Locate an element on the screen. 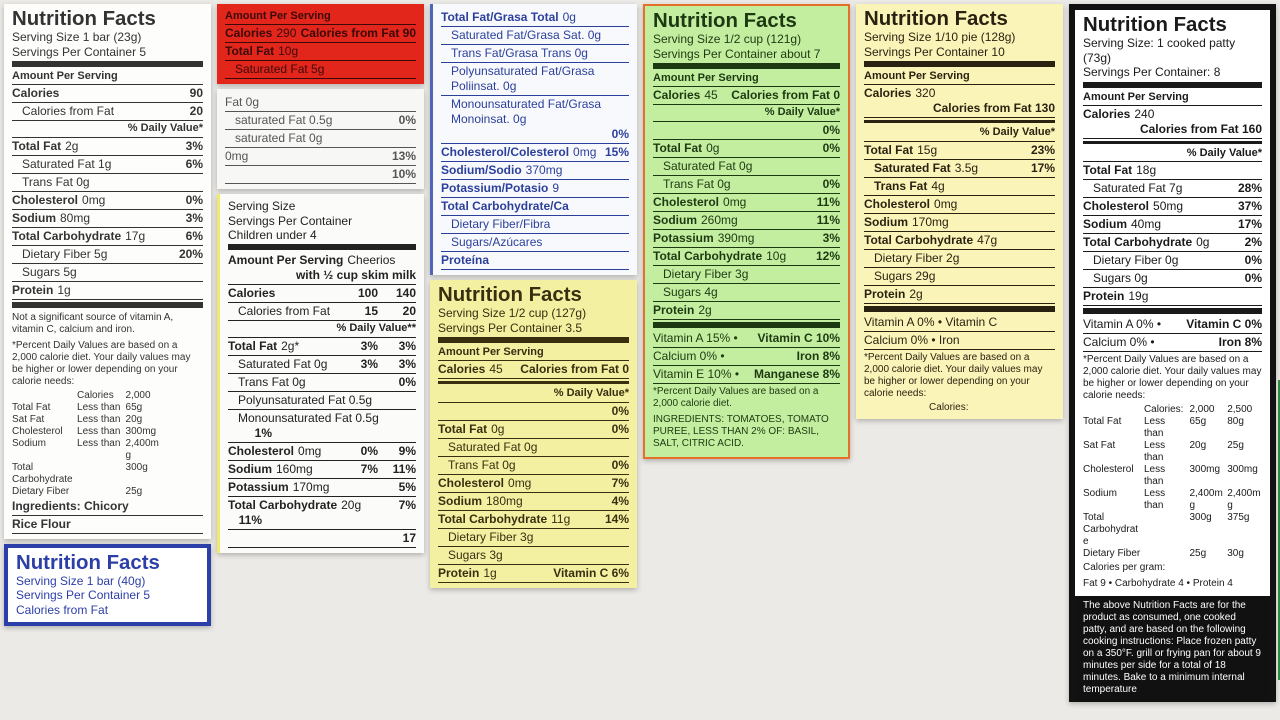  line-text: 40mg is located at coordinates (1146, 223).